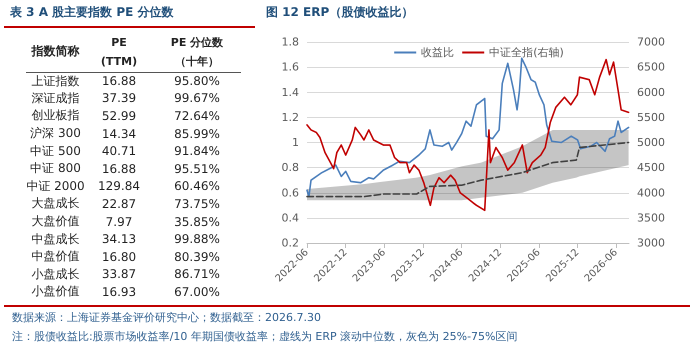 Image resolution: width=700 pixels, height=350 pixels. Describe the element at coordinates (290, 117) in the screenshot. I see `y-tick-label: 1.2` at that location.